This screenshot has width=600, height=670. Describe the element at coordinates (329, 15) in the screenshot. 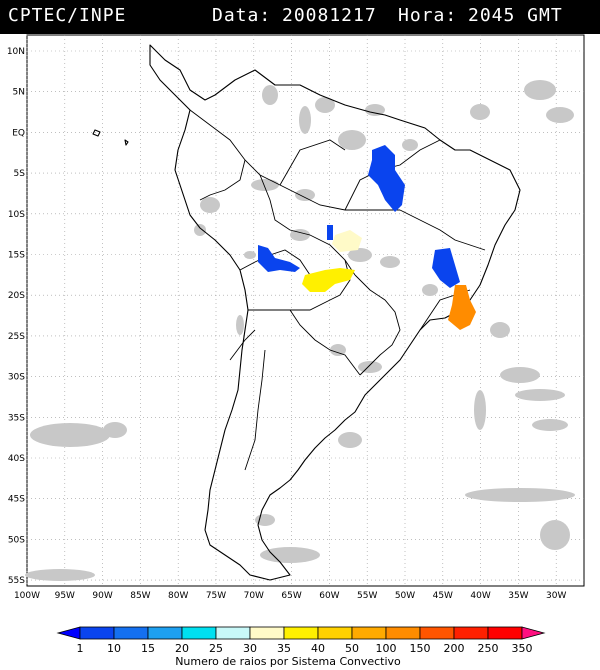

I see `date-value: 20081217` at that location.